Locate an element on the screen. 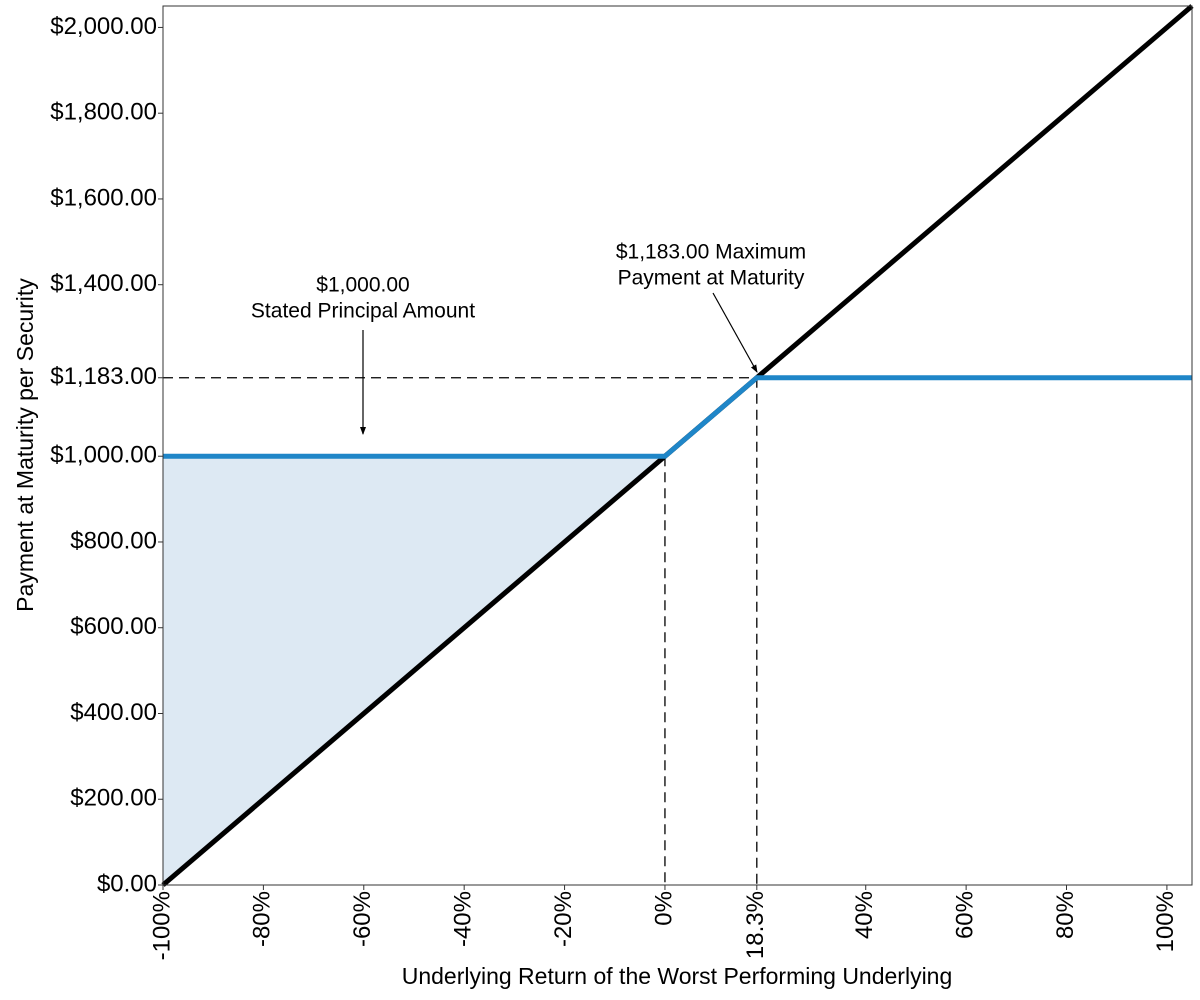 Image resolution: width=1200 pixels, height=1000 pixels. y-axis-label: Payment at Maturity per Security is located at coordinates (25, 445).